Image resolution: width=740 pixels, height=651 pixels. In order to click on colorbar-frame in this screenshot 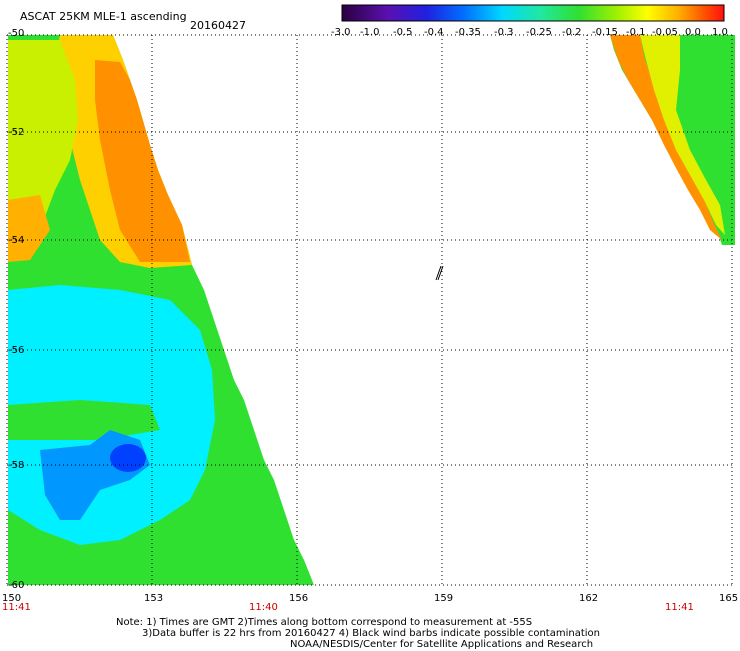, I will do `click(533, 13)`.